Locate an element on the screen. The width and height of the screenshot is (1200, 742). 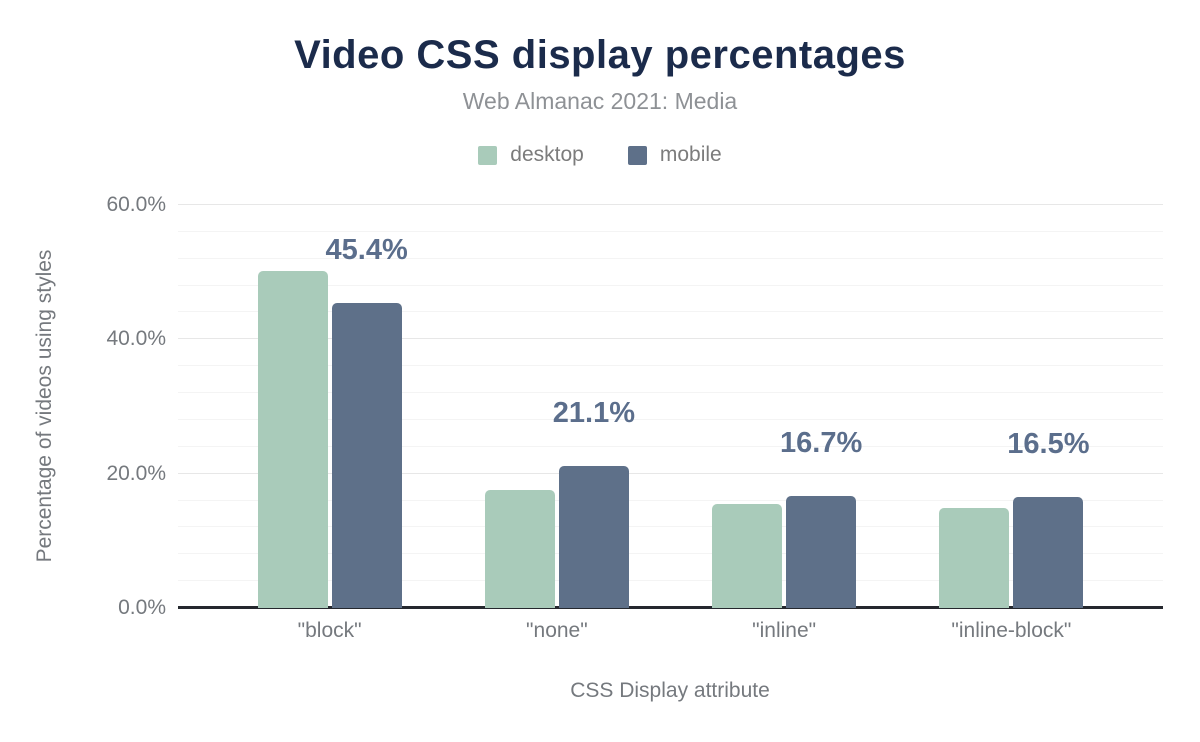
bar-value-label: 16.5% is located at coordinates (1048, 444).